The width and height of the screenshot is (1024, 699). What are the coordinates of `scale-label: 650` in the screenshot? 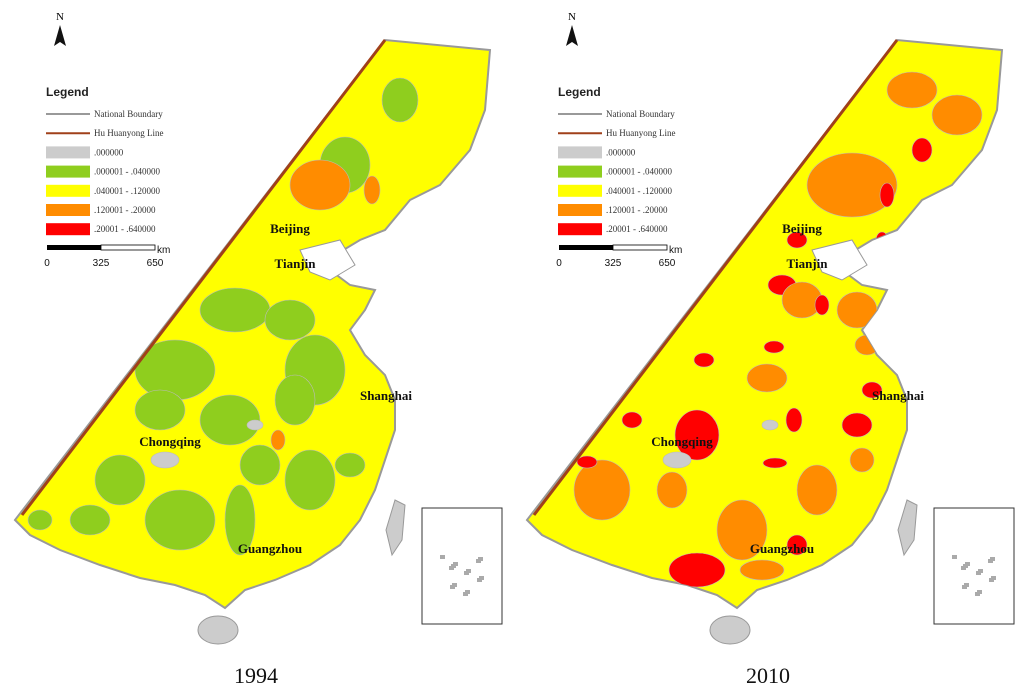 It's located at (667, 263).